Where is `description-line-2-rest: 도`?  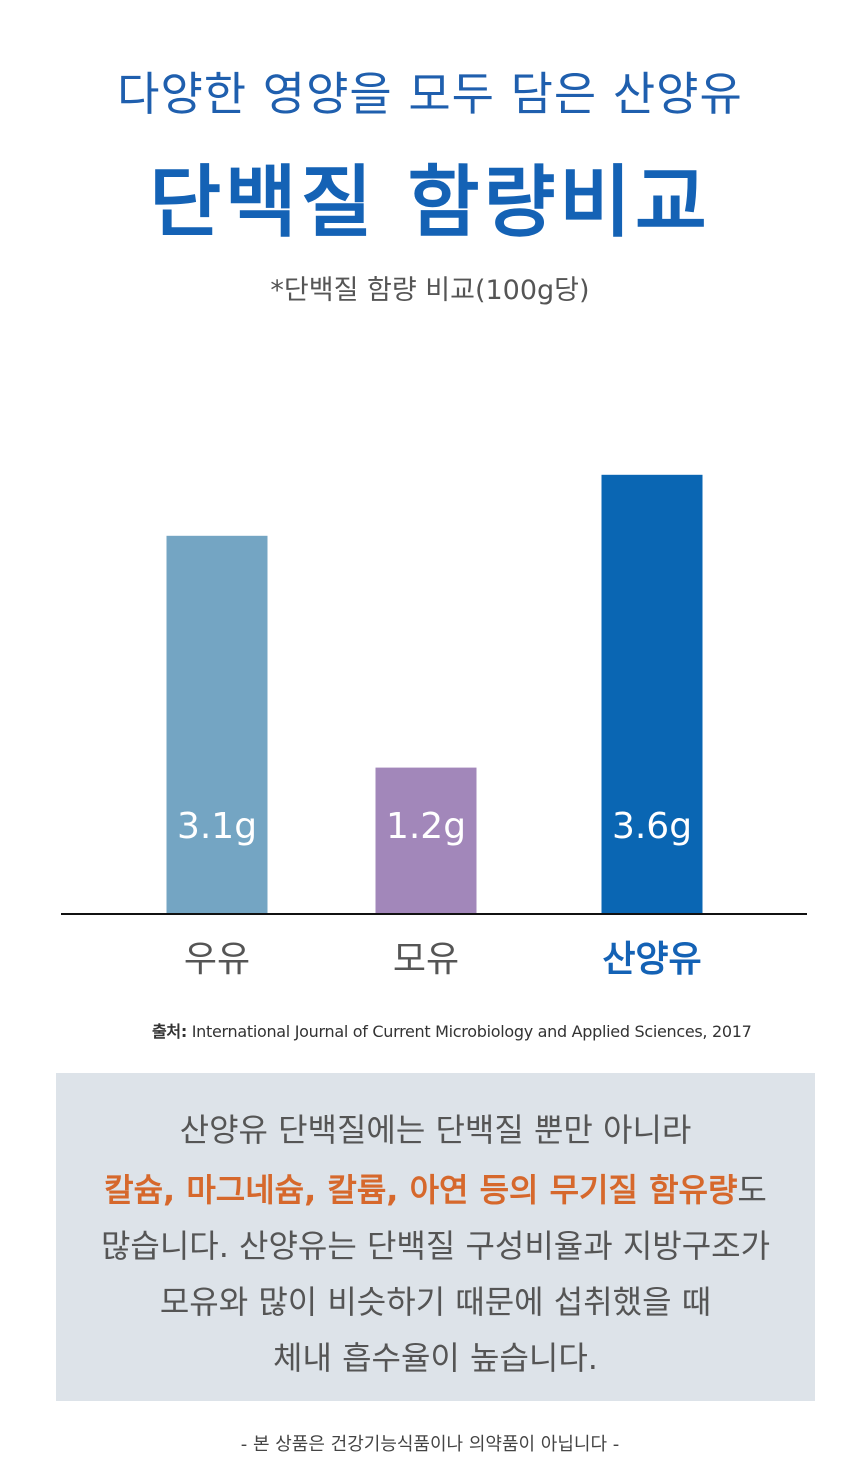 description-line-2-rest: 도 is located at coordinates (752, 1190).